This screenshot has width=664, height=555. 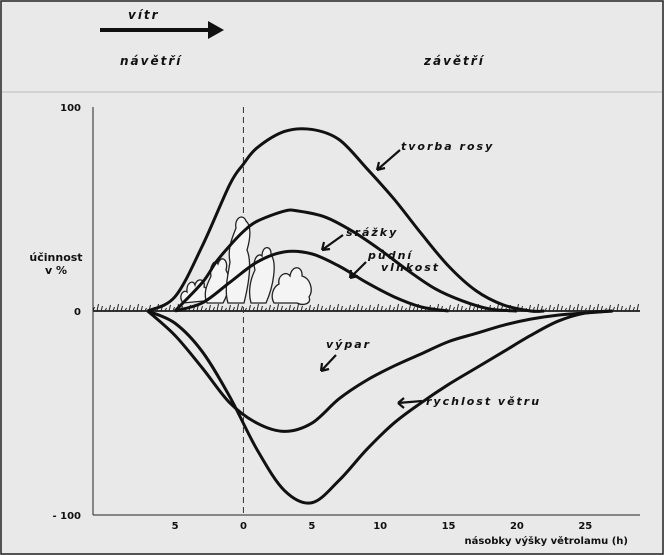 I want to click on arrow-rychlost-vetru, so click(x=410, y=403).